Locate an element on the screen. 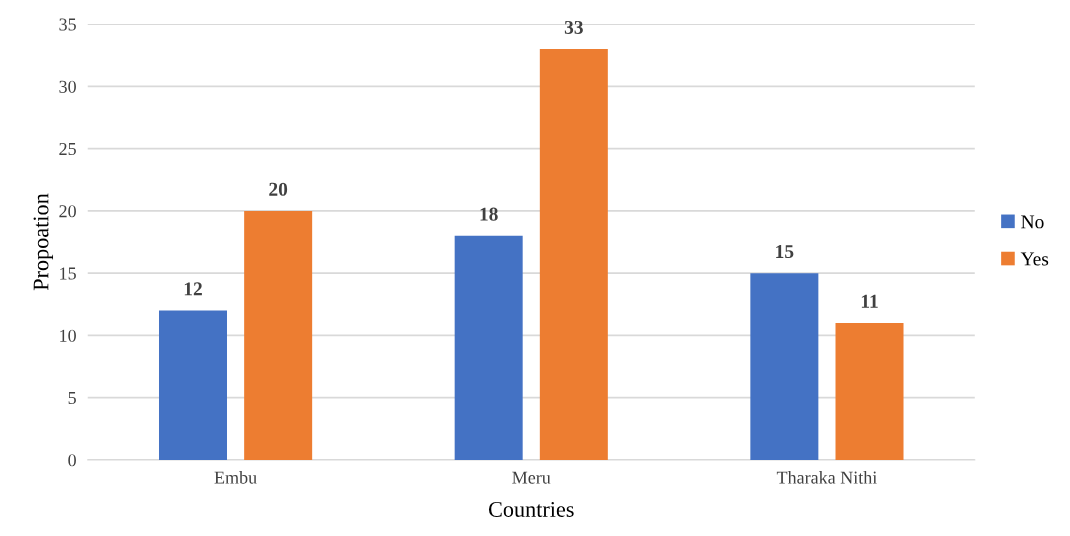  y-tick-label: 20 is located at coordinates (67, 211).